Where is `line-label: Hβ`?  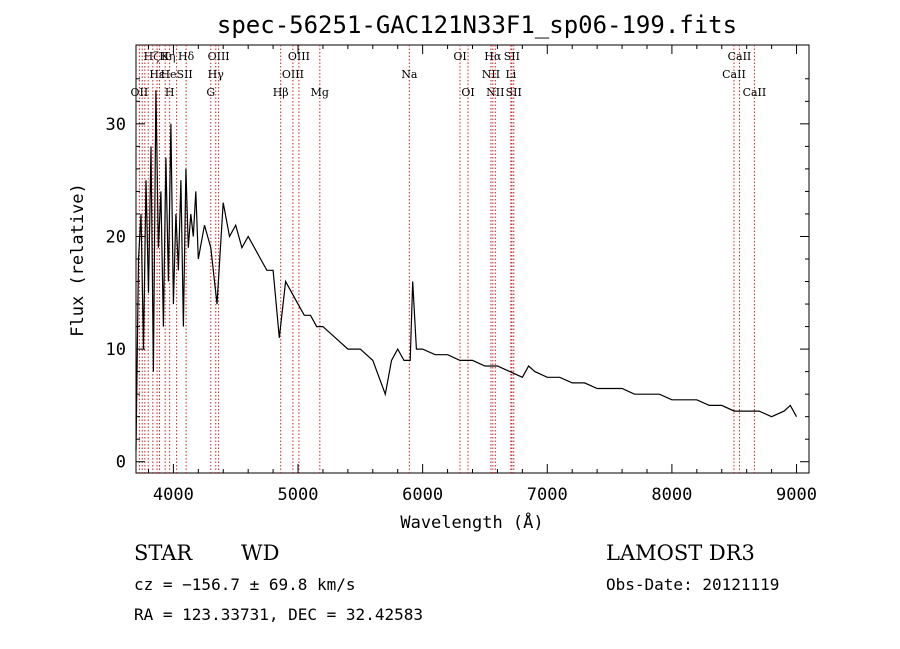 line-label: Hβ is located at coordinates (281, 92).